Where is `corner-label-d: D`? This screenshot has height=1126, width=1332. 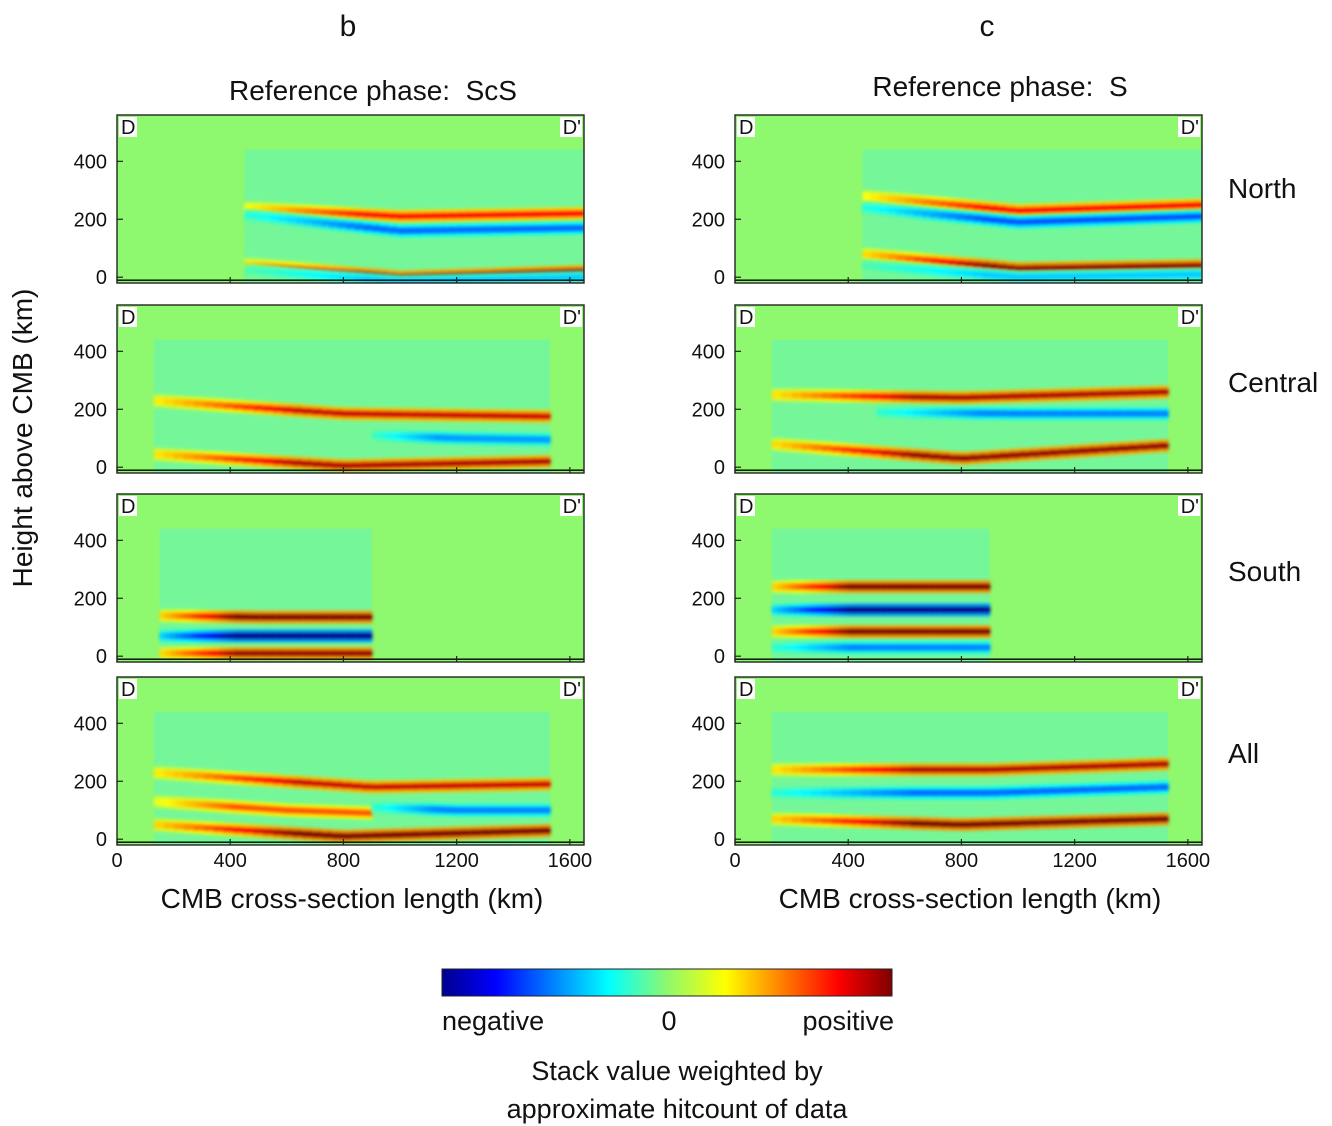 corner-label-d: D is located at coordinates (746, 128).